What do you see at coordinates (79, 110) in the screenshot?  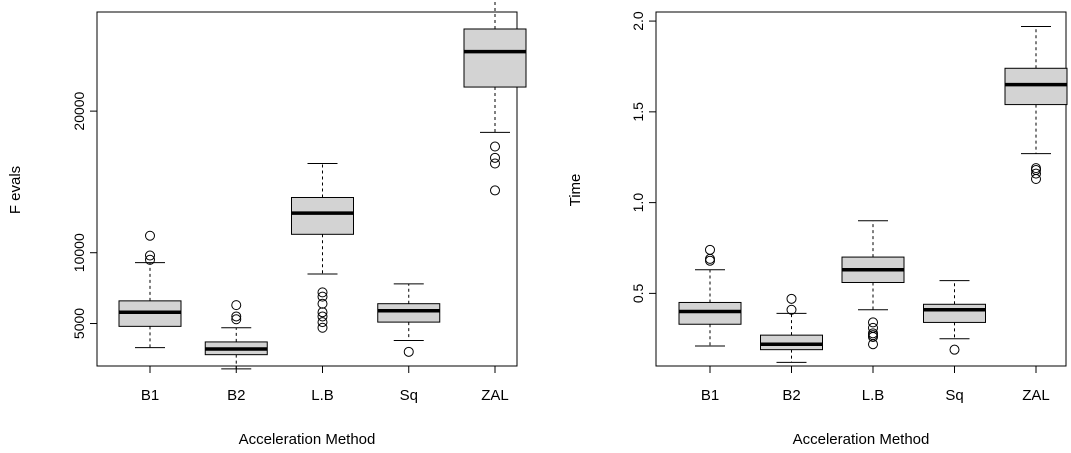 I see `y-tick-label: 20000` at bounding box center [79, 110].